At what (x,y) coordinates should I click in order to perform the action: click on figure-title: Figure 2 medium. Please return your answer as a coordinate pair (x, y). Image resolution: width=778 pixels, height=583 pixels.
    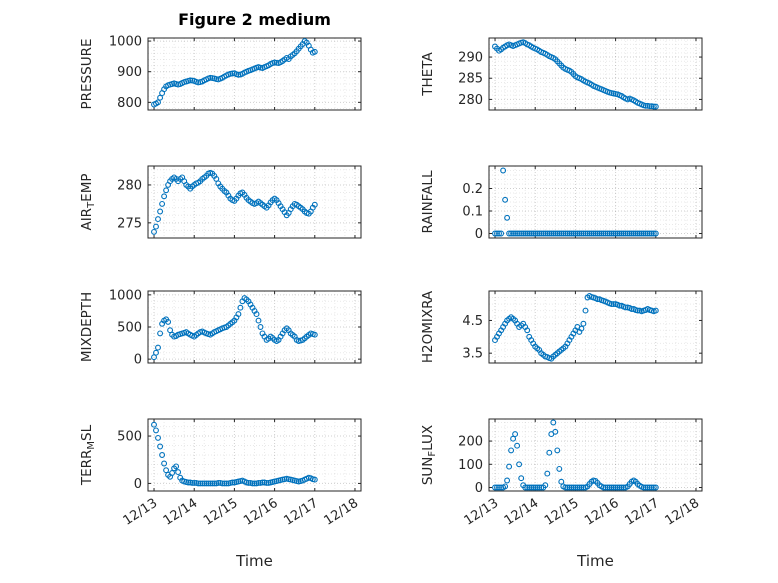
    Looking at the image, I should click on (254, 19).